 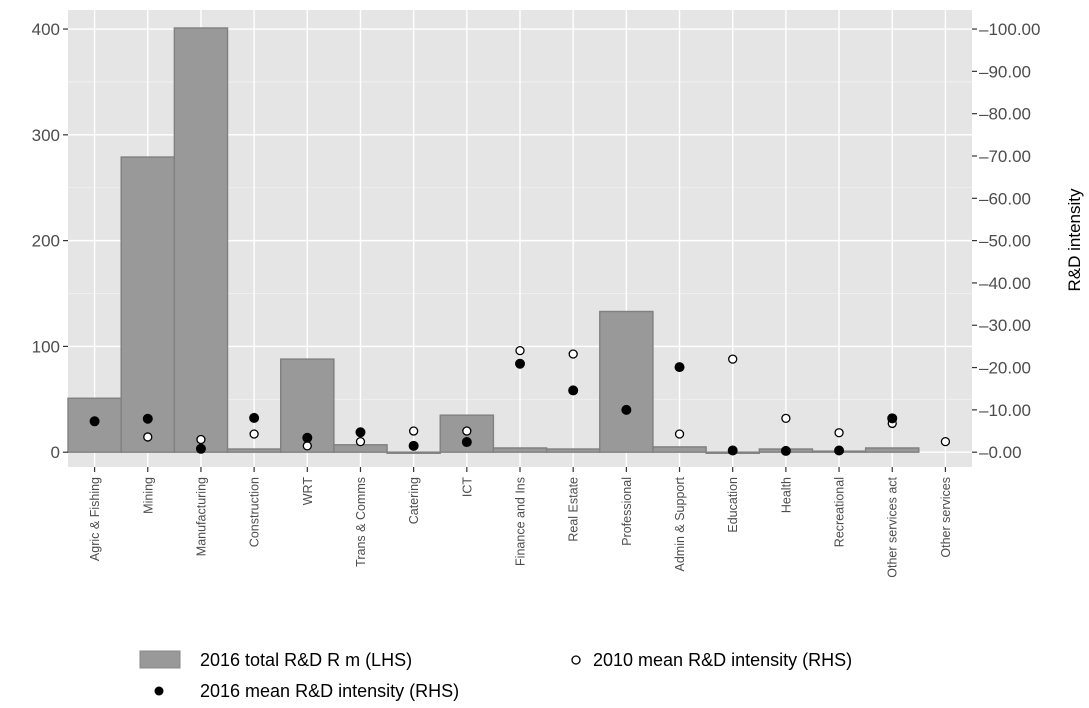 I want to click on category-label: Mining, so click(x=148, y=495).